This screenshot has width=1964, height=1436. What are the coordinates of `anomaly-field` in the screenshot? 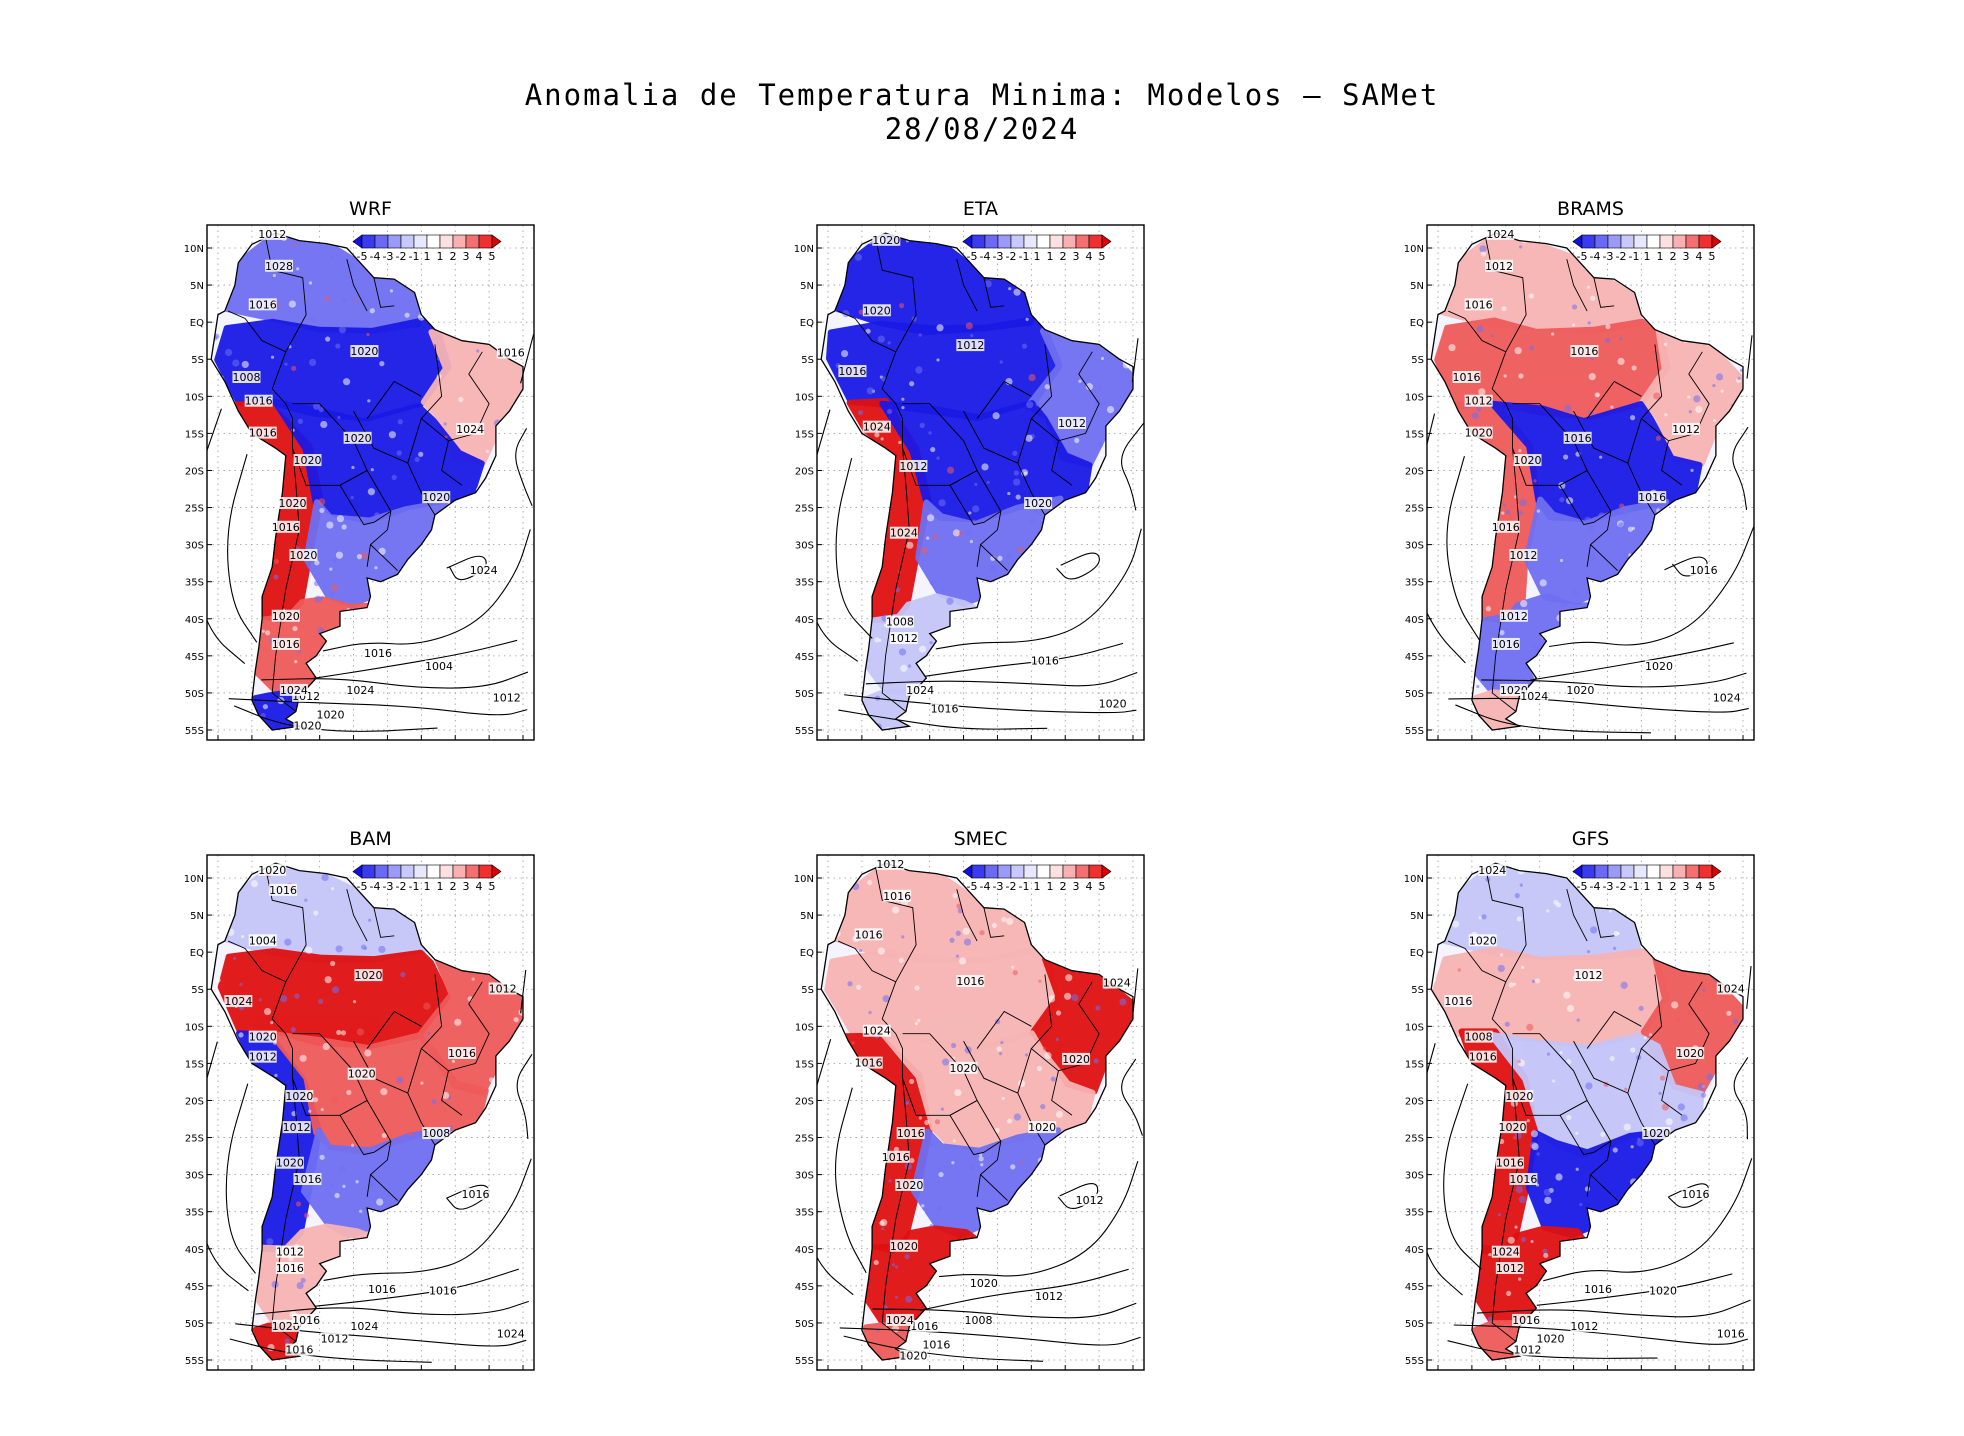 It's located at (1587, 482).